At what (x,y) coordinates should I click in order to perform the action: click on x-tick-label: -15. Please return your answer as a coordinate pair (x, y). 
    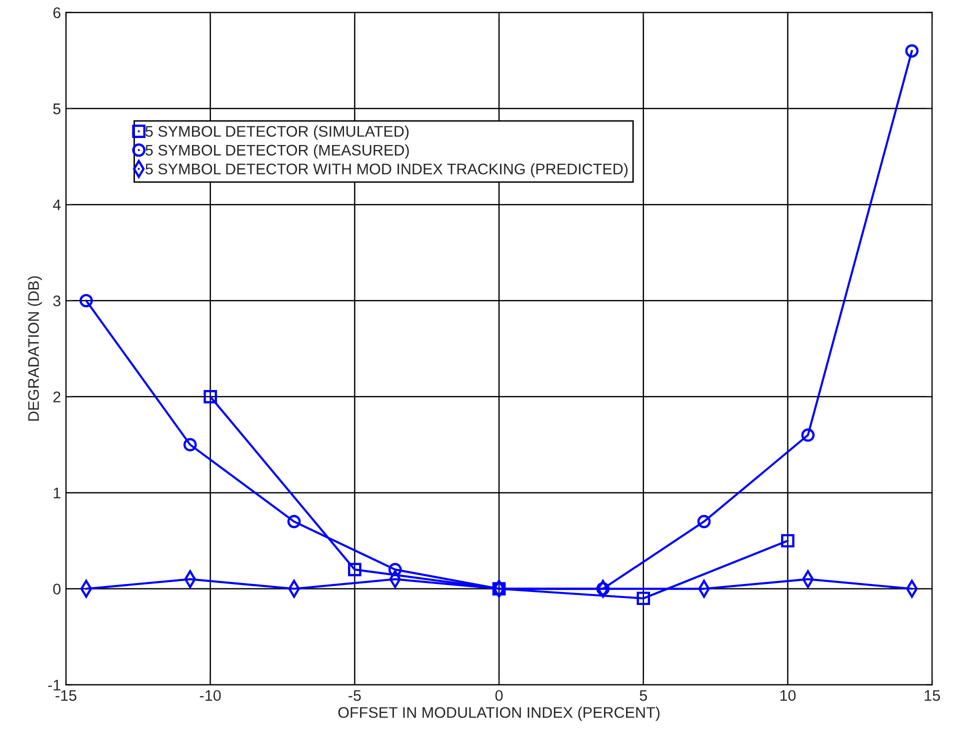
    Looking at the image, I should click on (66, 695).